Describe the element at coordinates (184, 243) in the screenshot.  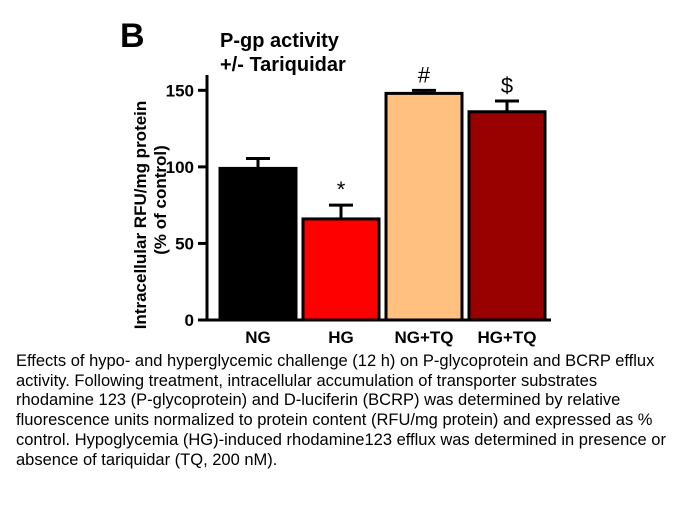
I see `y-tick-label: 50` at that location.